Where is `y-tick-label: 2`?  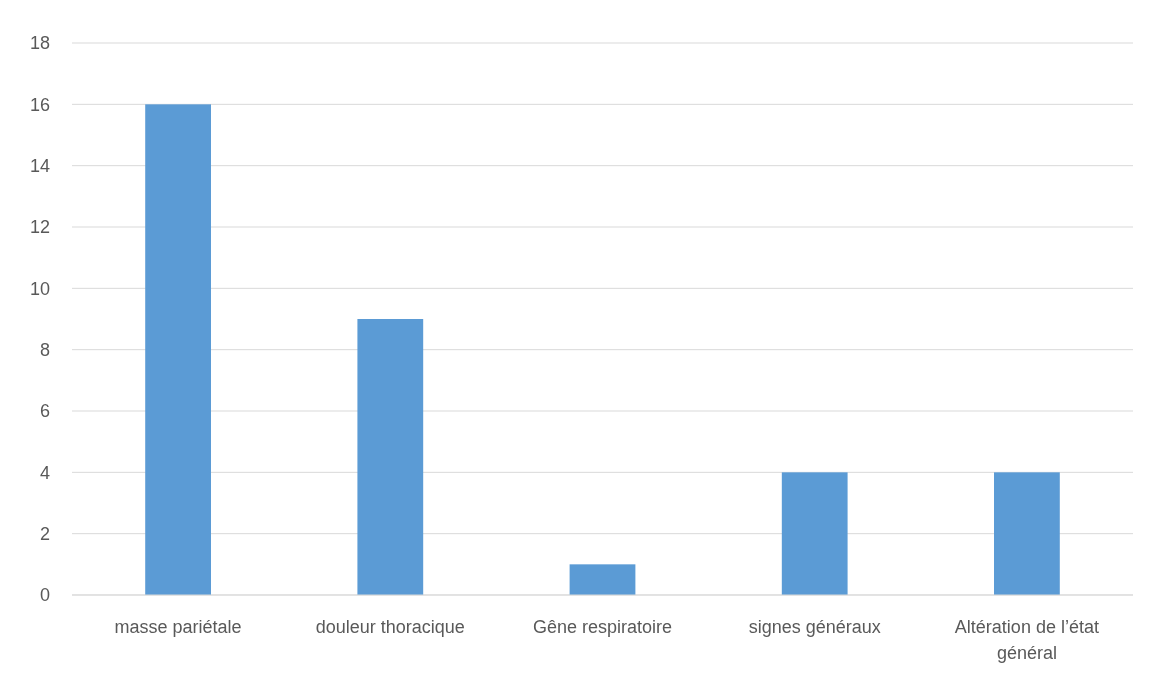 y-tick-label: 2 is located at coordinates (44, 533).